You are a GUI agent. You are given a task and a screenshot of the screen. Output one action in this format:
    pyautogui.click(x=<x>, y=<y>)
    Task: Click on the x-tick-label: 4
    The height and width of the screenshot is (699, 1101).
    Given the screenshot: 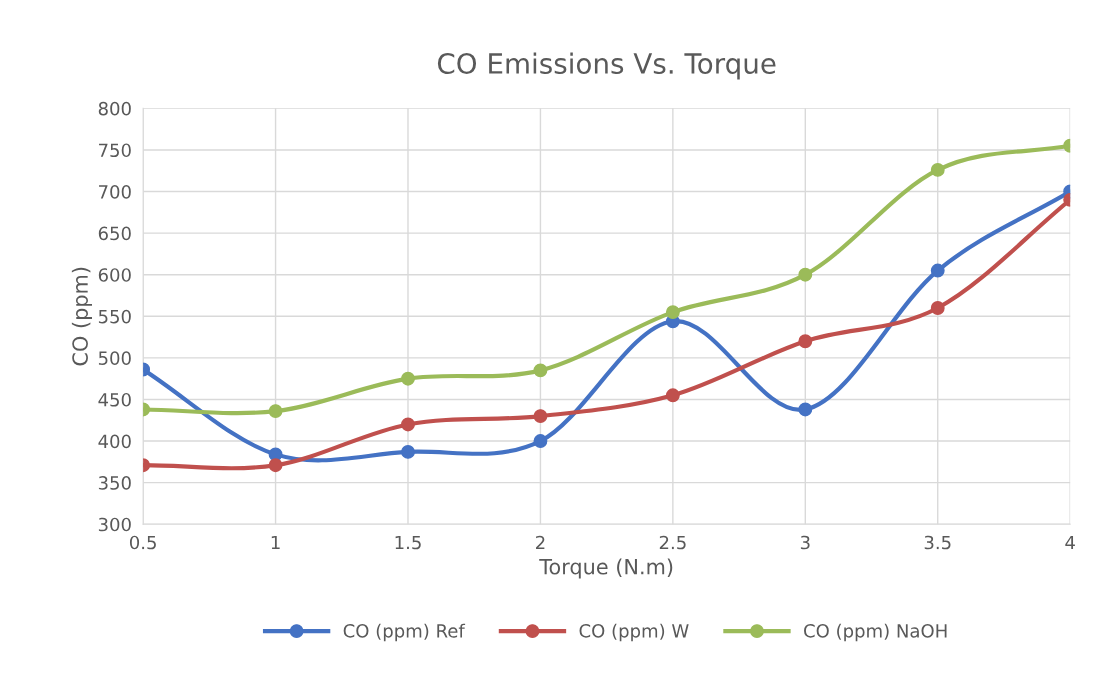 What is the action you would take?
    pyautogui.click(x=1070, y=542)
    